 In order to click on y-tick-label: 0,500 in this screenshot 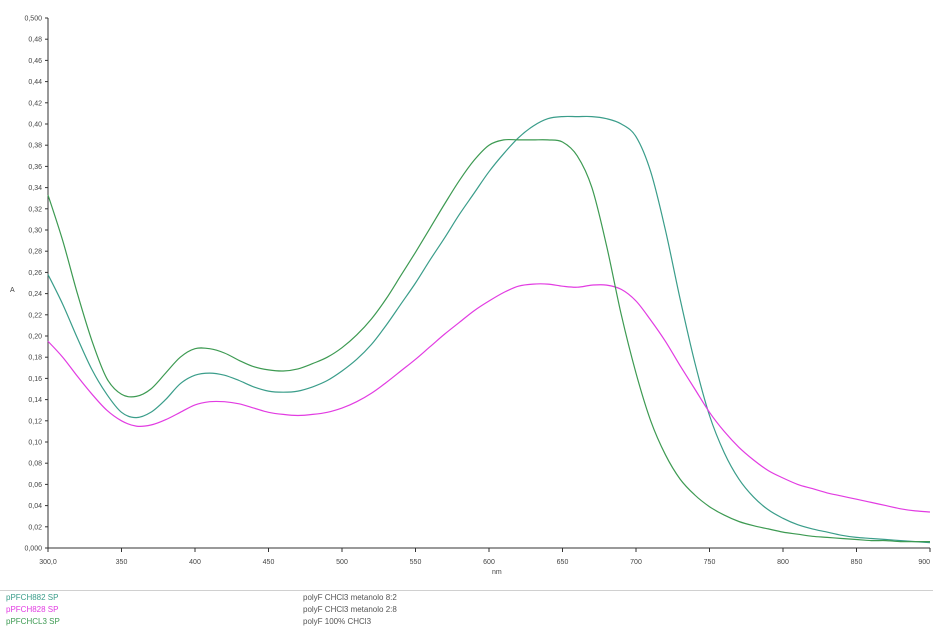, I will do `click(33, 19)`.